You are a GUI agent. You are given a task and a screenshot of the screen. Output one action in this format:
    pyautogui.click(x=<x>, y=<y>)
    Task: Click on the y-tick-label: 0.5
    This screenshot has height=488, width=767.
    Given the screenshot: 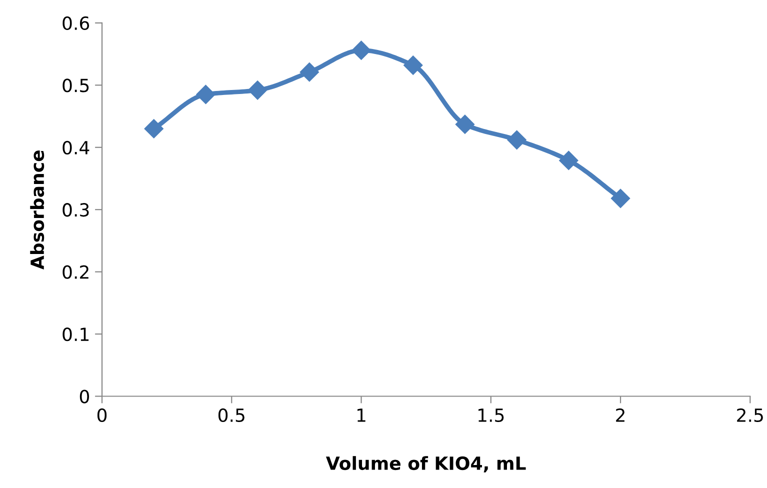 What is the action you would take?
    pyautogui.click(x=75, y=85)
    